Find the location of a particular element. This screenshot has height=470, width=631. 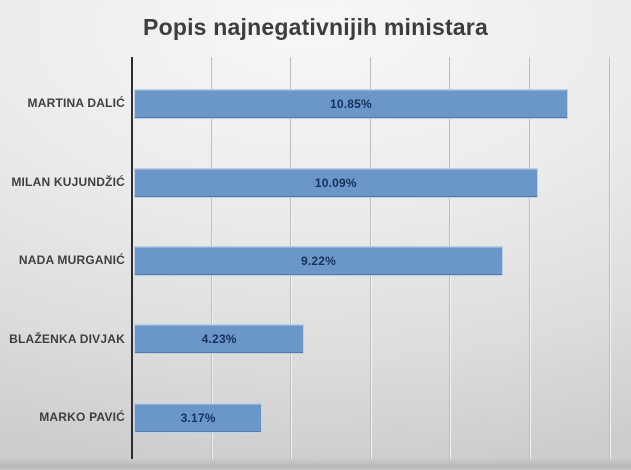

bar: 4.23% is located at coordinates (219, 339).